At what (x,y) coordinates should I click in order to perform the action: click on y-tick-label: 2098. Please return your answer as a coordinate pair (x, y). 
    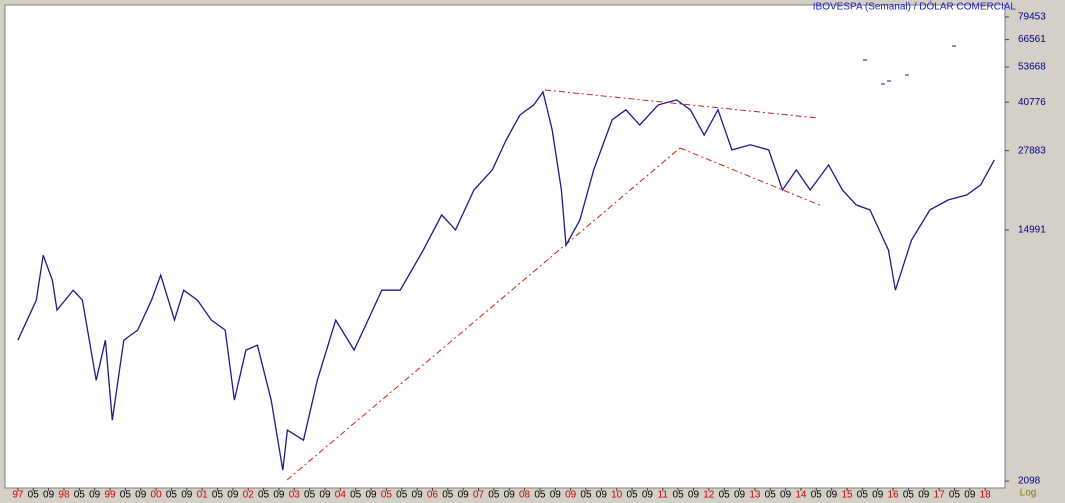
    Looking at the image, I should click on (1029, 481).